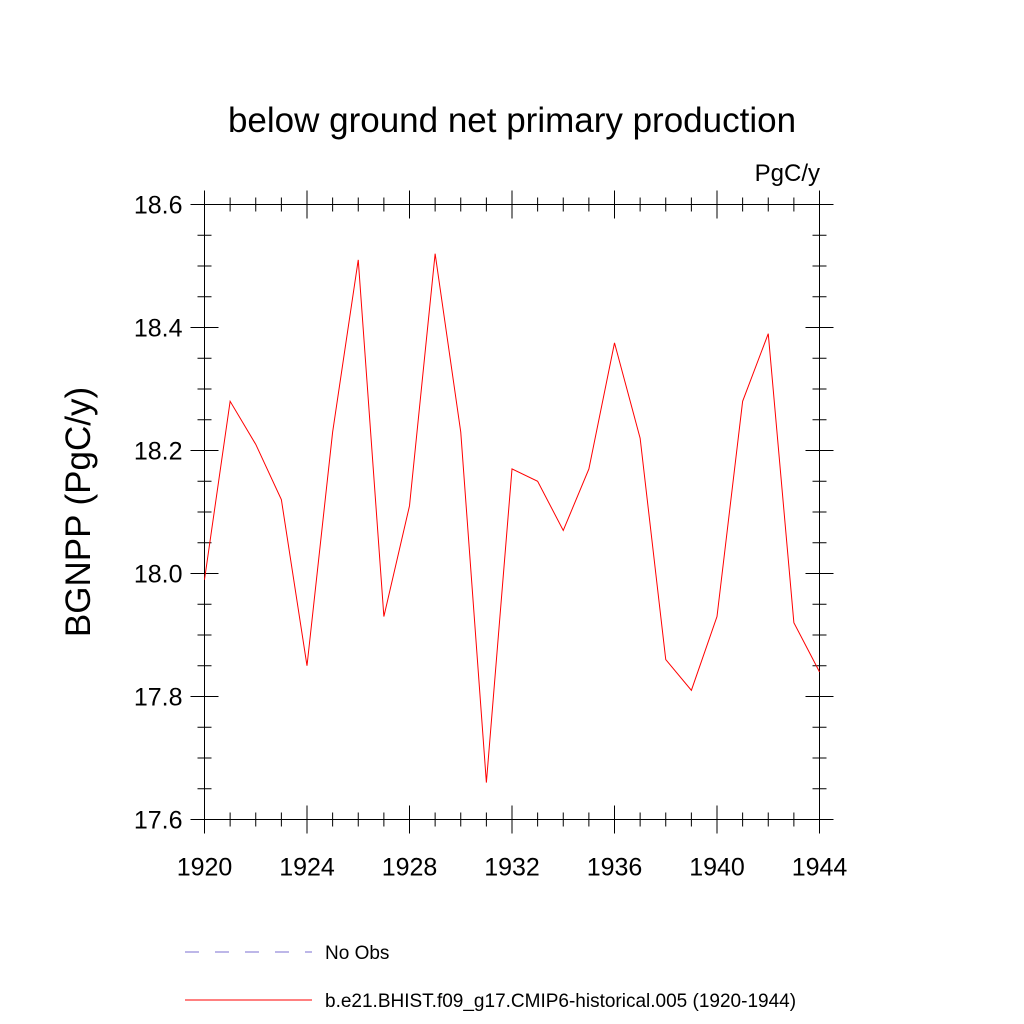 This screenshot has width=1024, height=1024. I want to click on x-tick-label: 1928, so click(410, 868).